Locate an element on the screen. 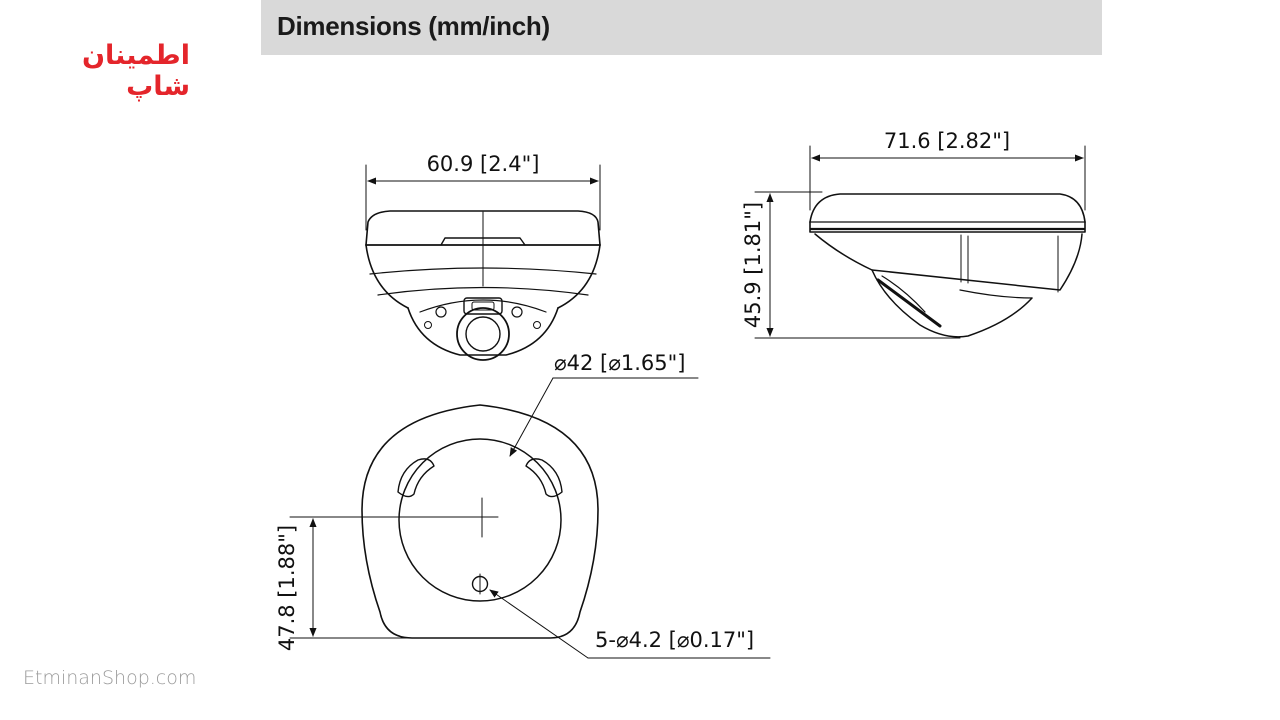 The width and height of the screenshot is (1280, 720). front-led-left is located at coordinates (441, 312).